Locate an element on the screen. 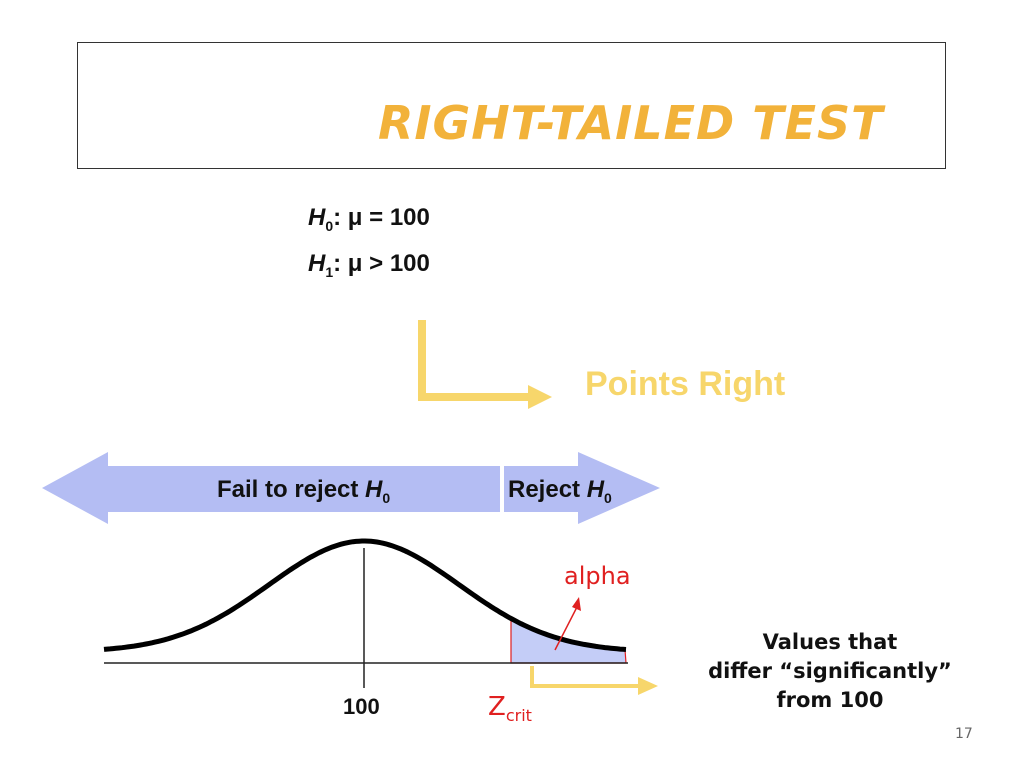 The height and width of the screenshot is (768, 1024). bell-curve is located at coordinates (365, 595).